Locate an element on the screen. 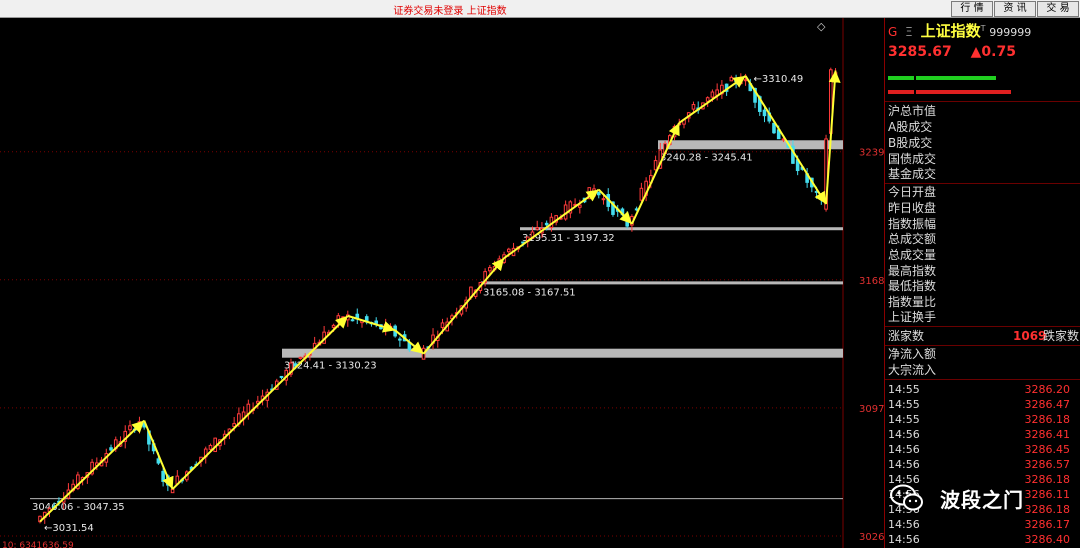 This screenshot has width=1080, height=548. market-button: 行 情 is located at coordinates (972, 9).